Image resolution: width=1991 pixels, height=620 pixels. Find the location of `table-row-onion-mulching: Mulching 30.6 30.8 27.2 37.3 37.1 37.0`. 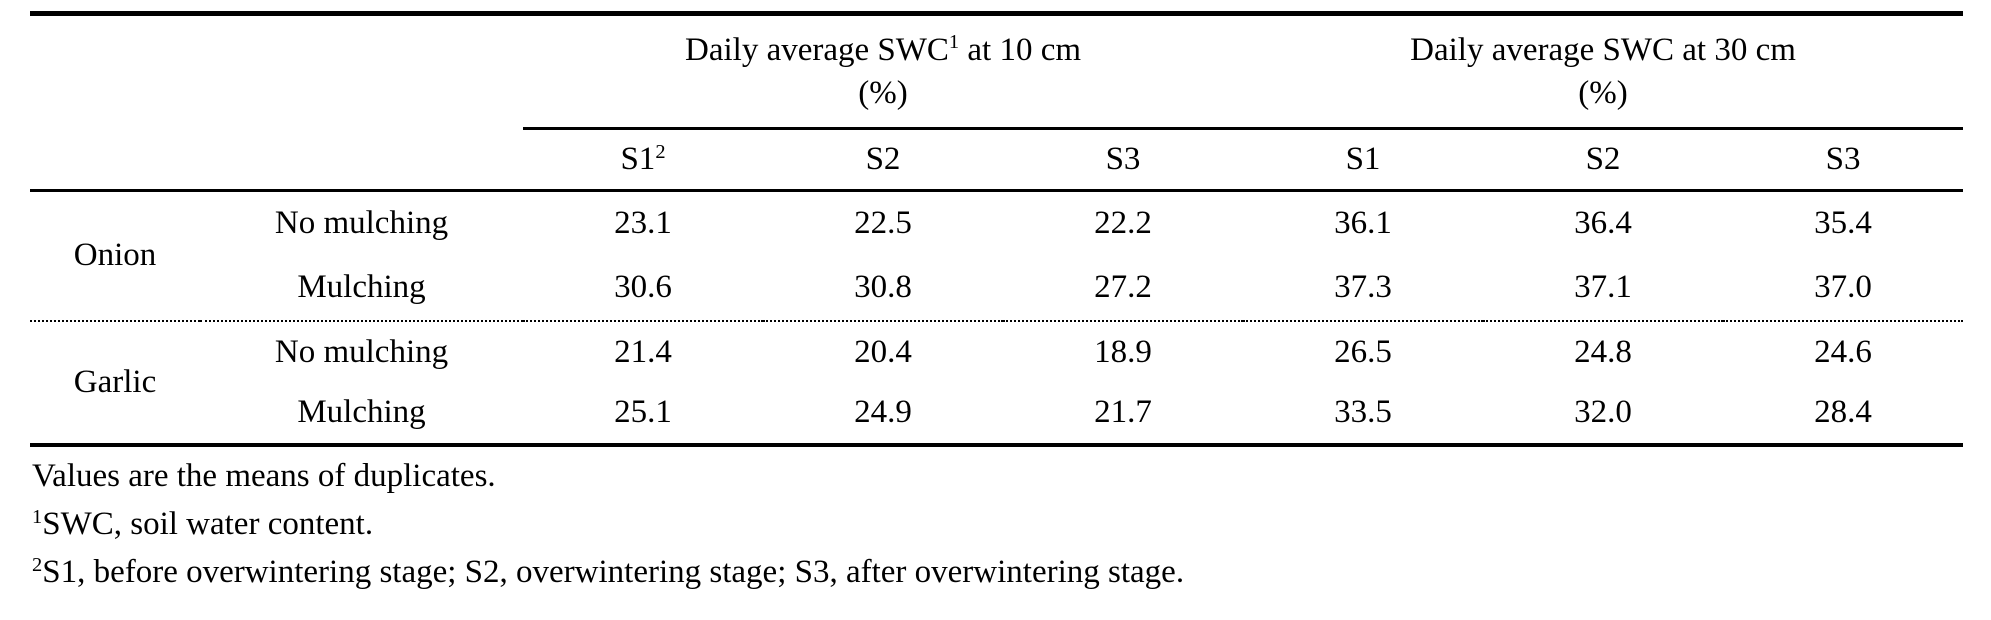

table-row-onion-mulching: Mulching 30.6 30.8 27.2 37.3 37.1 37.0 is located at coordinates (997, 288).